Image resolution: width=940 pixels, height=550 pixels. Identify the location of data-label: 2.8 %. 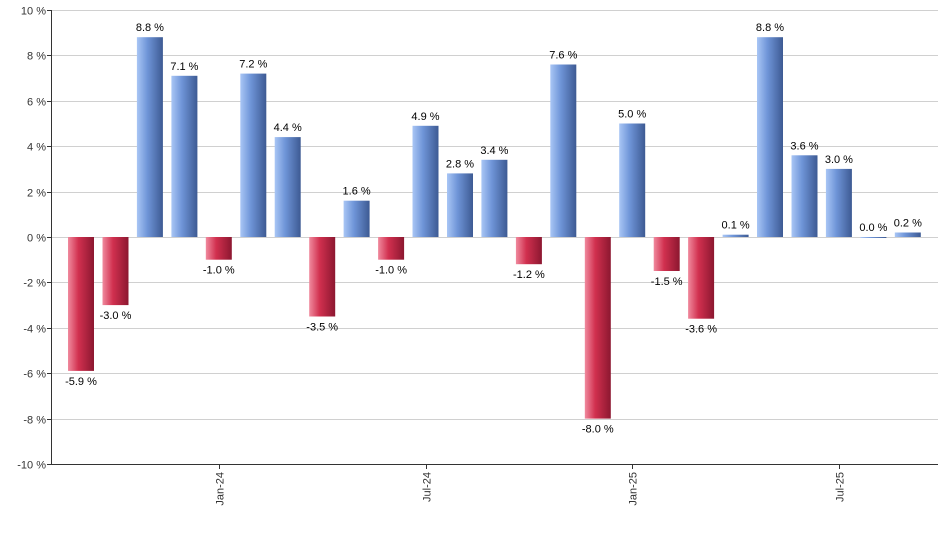
(460, 164).